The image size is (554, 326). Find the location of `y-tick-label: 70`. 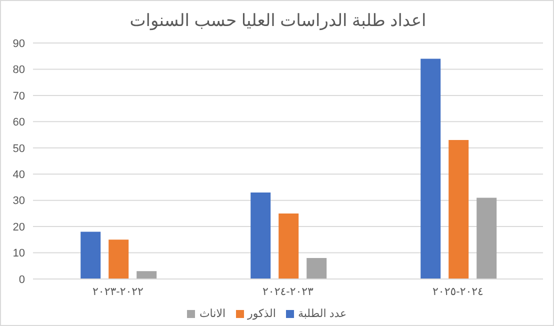

y-tick-label: 70 is located at coordinates (18, 96).